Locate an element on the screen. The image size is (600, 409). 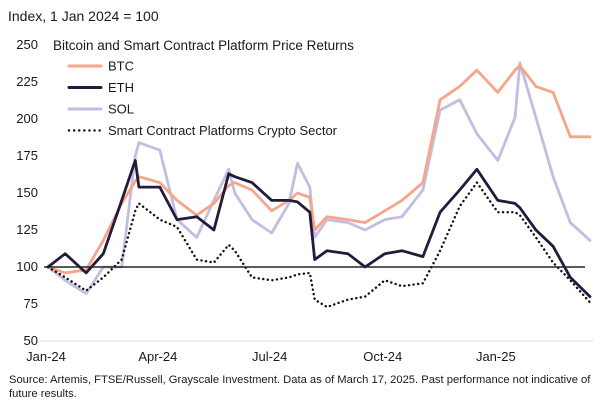
legend-label: ETH is located at coordinates (121, 87).